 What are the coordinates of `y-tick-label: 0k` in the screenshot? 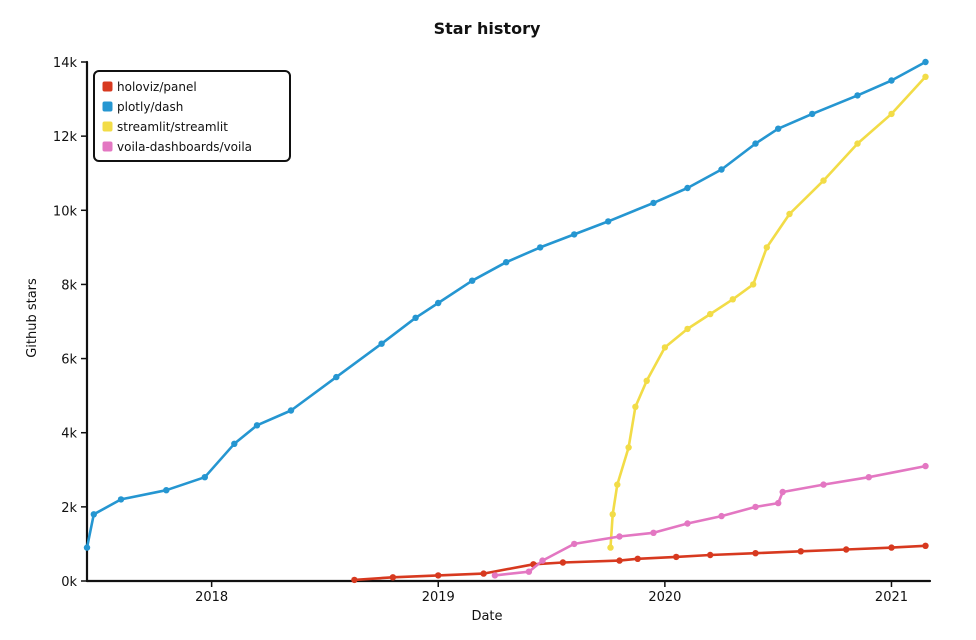 It's located at (69, 582).